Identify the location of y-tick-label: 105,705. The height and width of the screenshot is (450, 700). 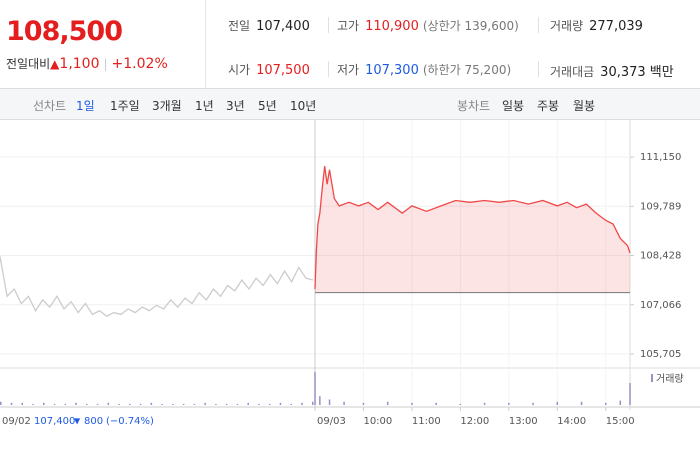
(660, 354).